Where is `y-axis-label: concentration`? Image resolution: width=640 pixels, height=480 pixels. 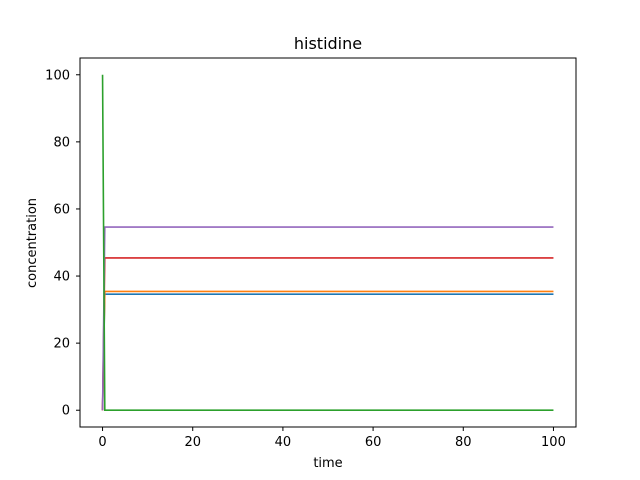
y-axis-label: concentration is located at coordinates (32, 243).